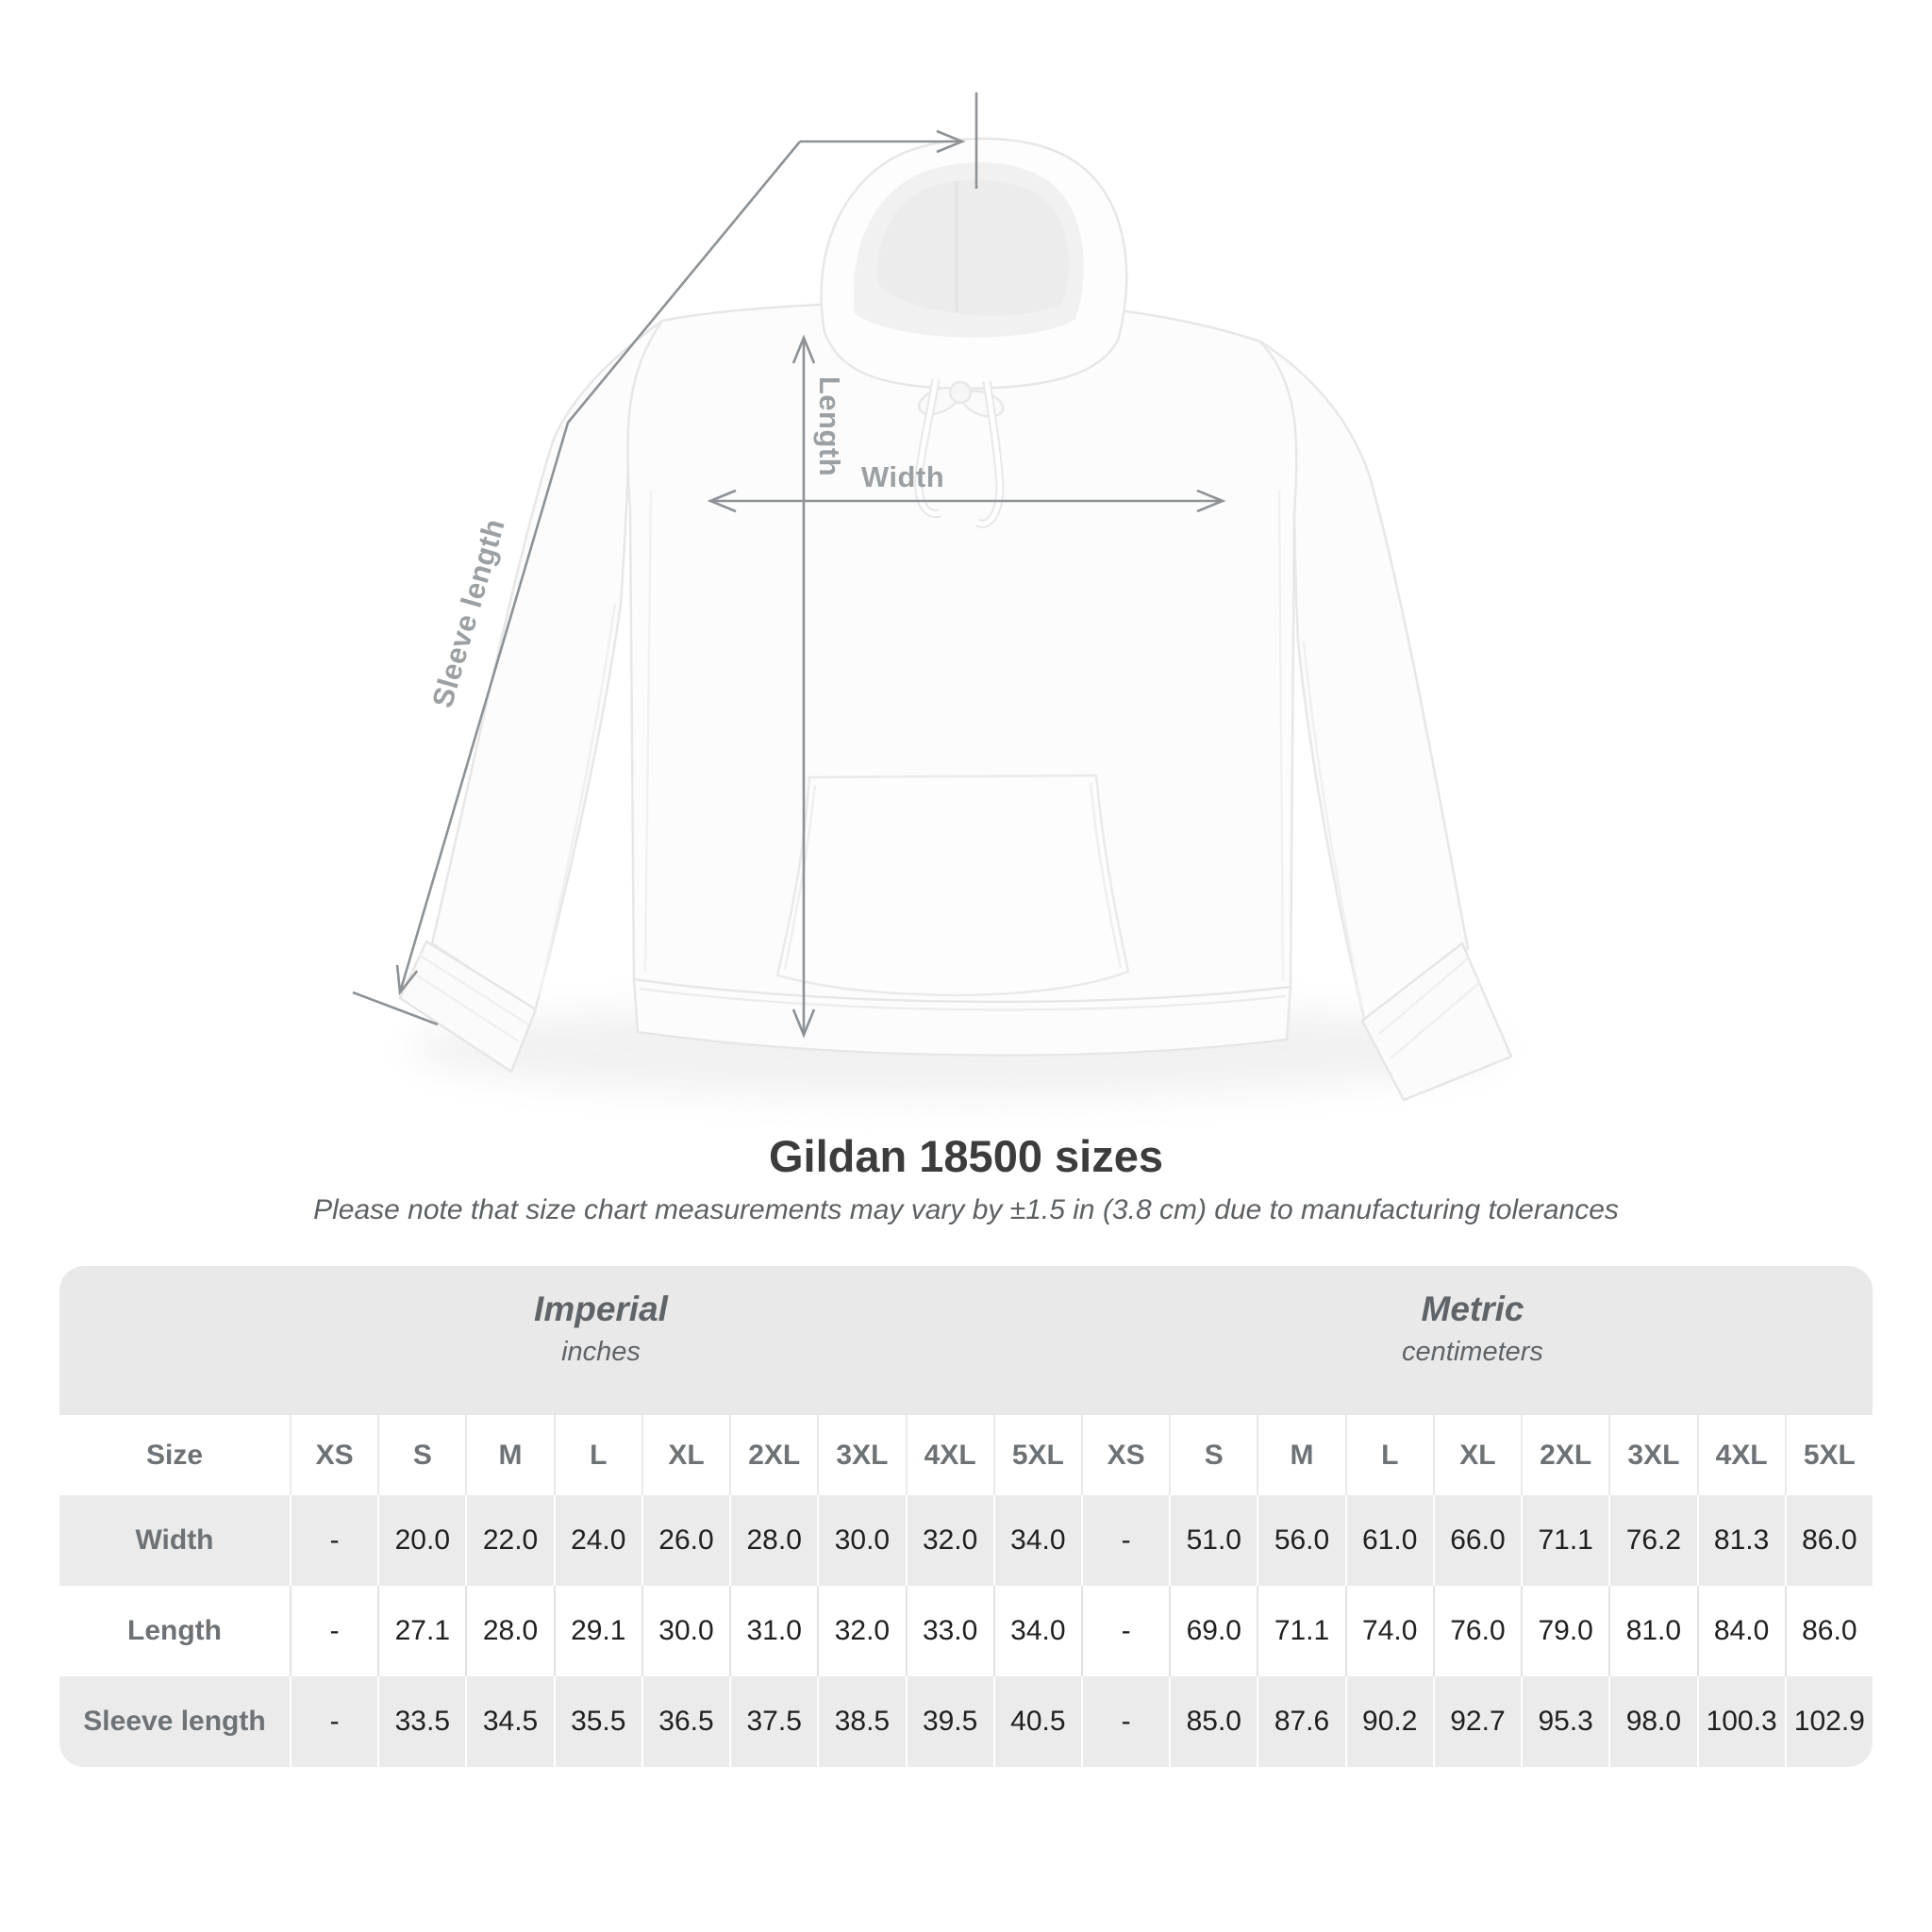 This screenshot has width=1932, height=1932. What do you see at coordinates (685, 1721) in the screenshot?
I see `table-cell: 36.5` at bounding box center [685, 1721].